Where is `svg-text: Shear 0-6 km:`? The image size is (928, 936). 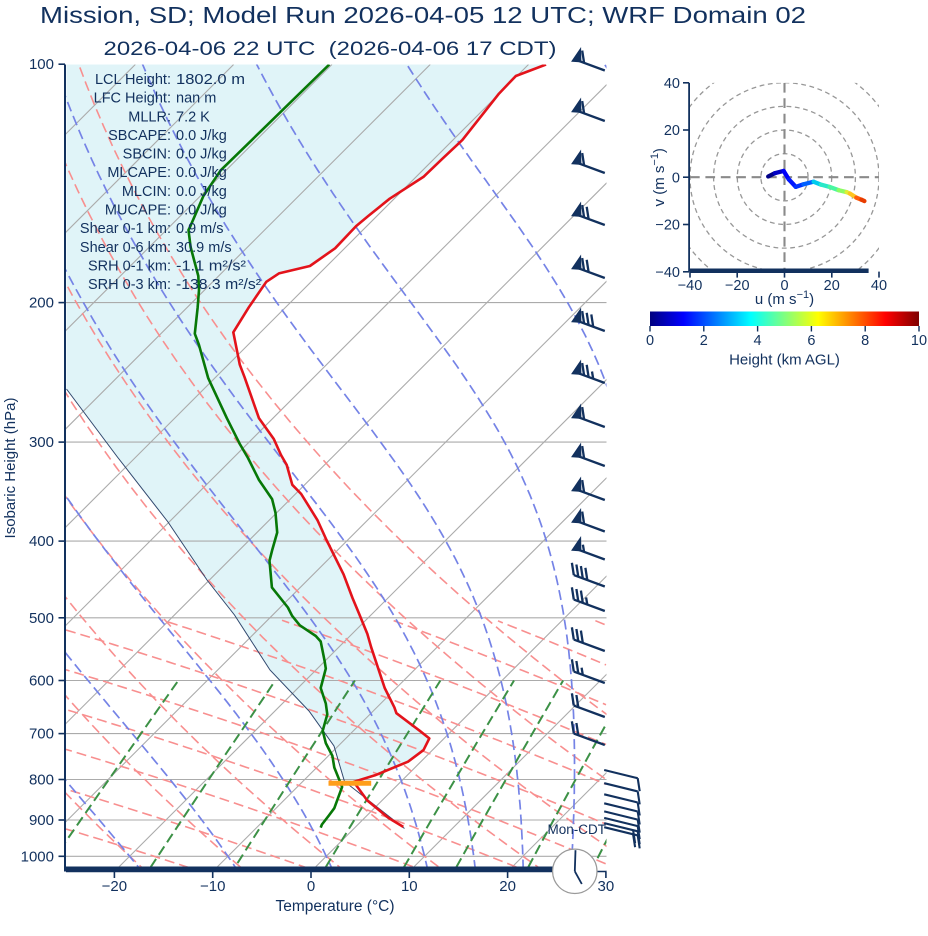 svg-text: Shear 0-6 km: is located at coordinates (125, 248).